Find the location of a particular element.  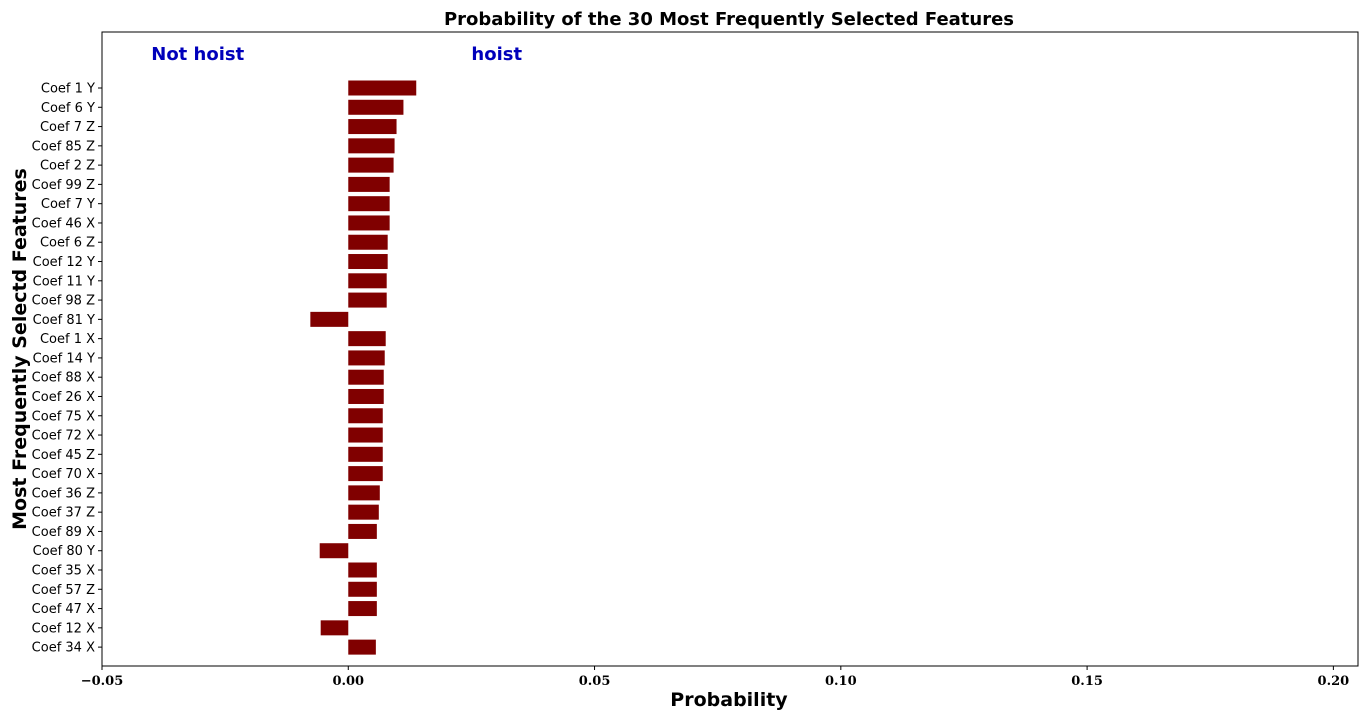

y-tick-label: Coef 45 Z is located at coordinates (63, 455).